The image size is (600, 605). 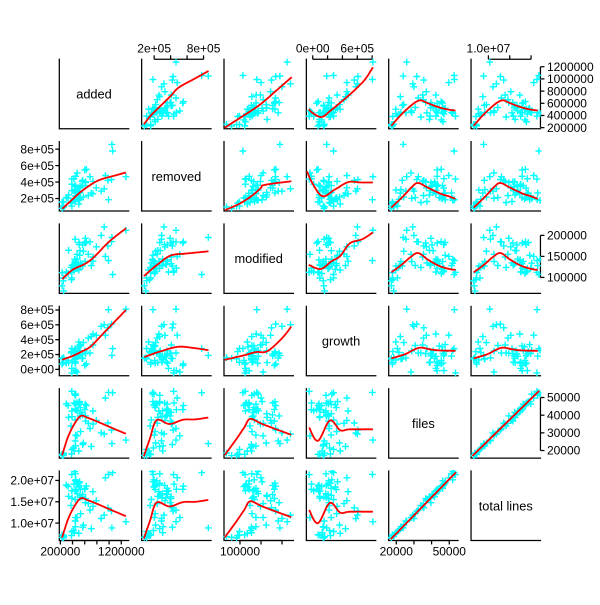 What do you see at coordinates (570, 79) in the screenshot?
I see `svg-text: 1000000` at bounding box center [570, 79].